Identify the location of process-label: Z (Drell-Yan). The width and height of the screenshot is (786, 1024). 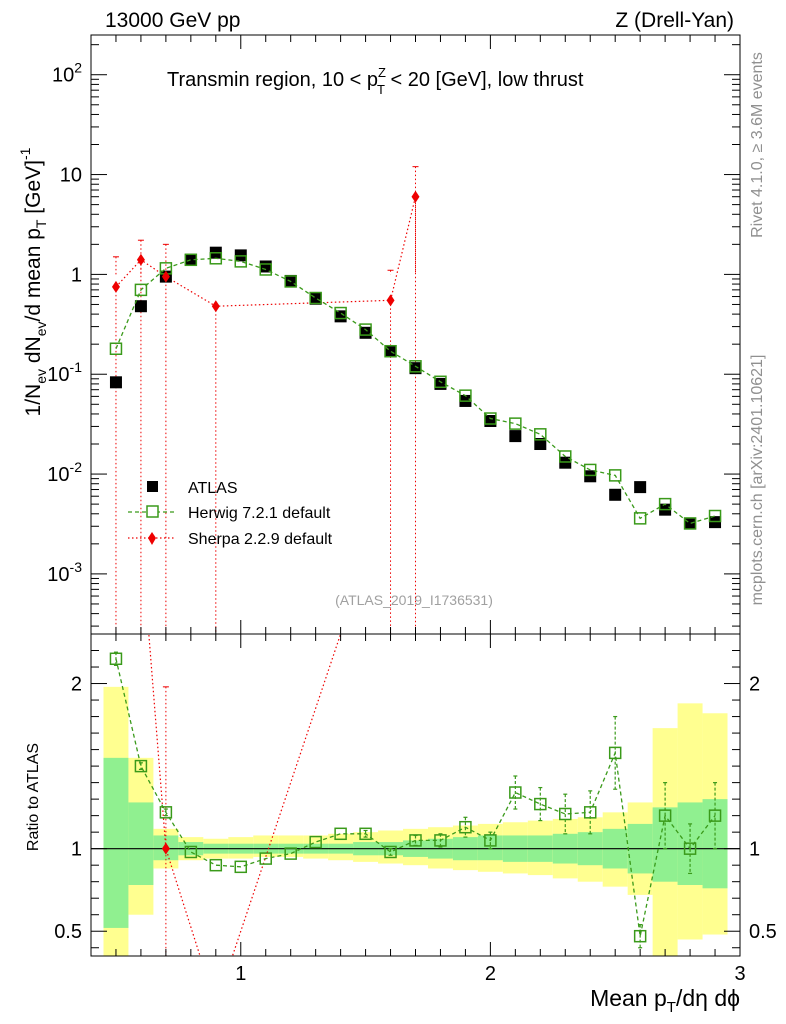
(674, 20).